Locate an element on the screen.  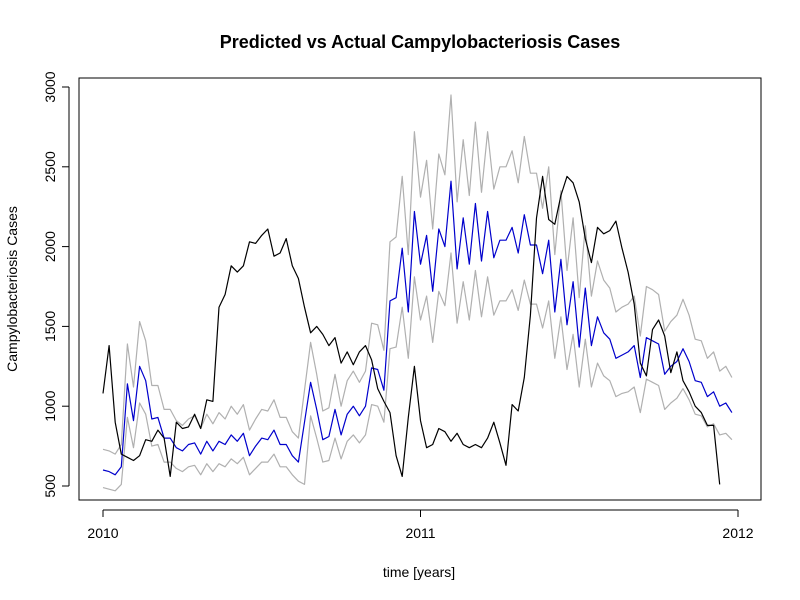
y-tick-label: 2500 is located at coordinates (50, 166).